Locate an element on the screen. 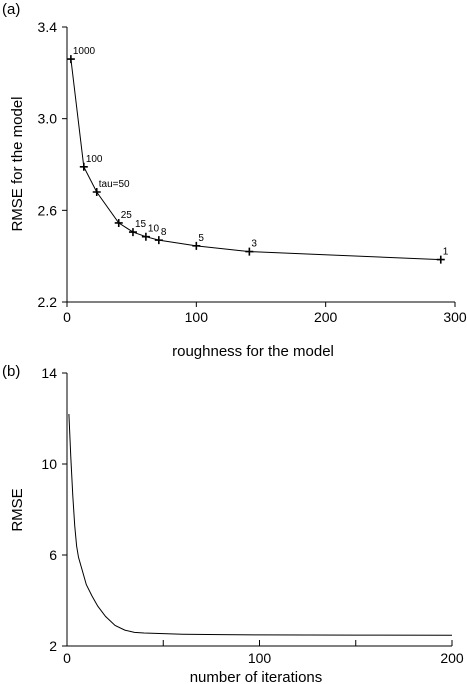 Image resolution: width=467 pixels, height=684 pixels. panel-a-point-label: 3 is located at coordinates (254, 244).